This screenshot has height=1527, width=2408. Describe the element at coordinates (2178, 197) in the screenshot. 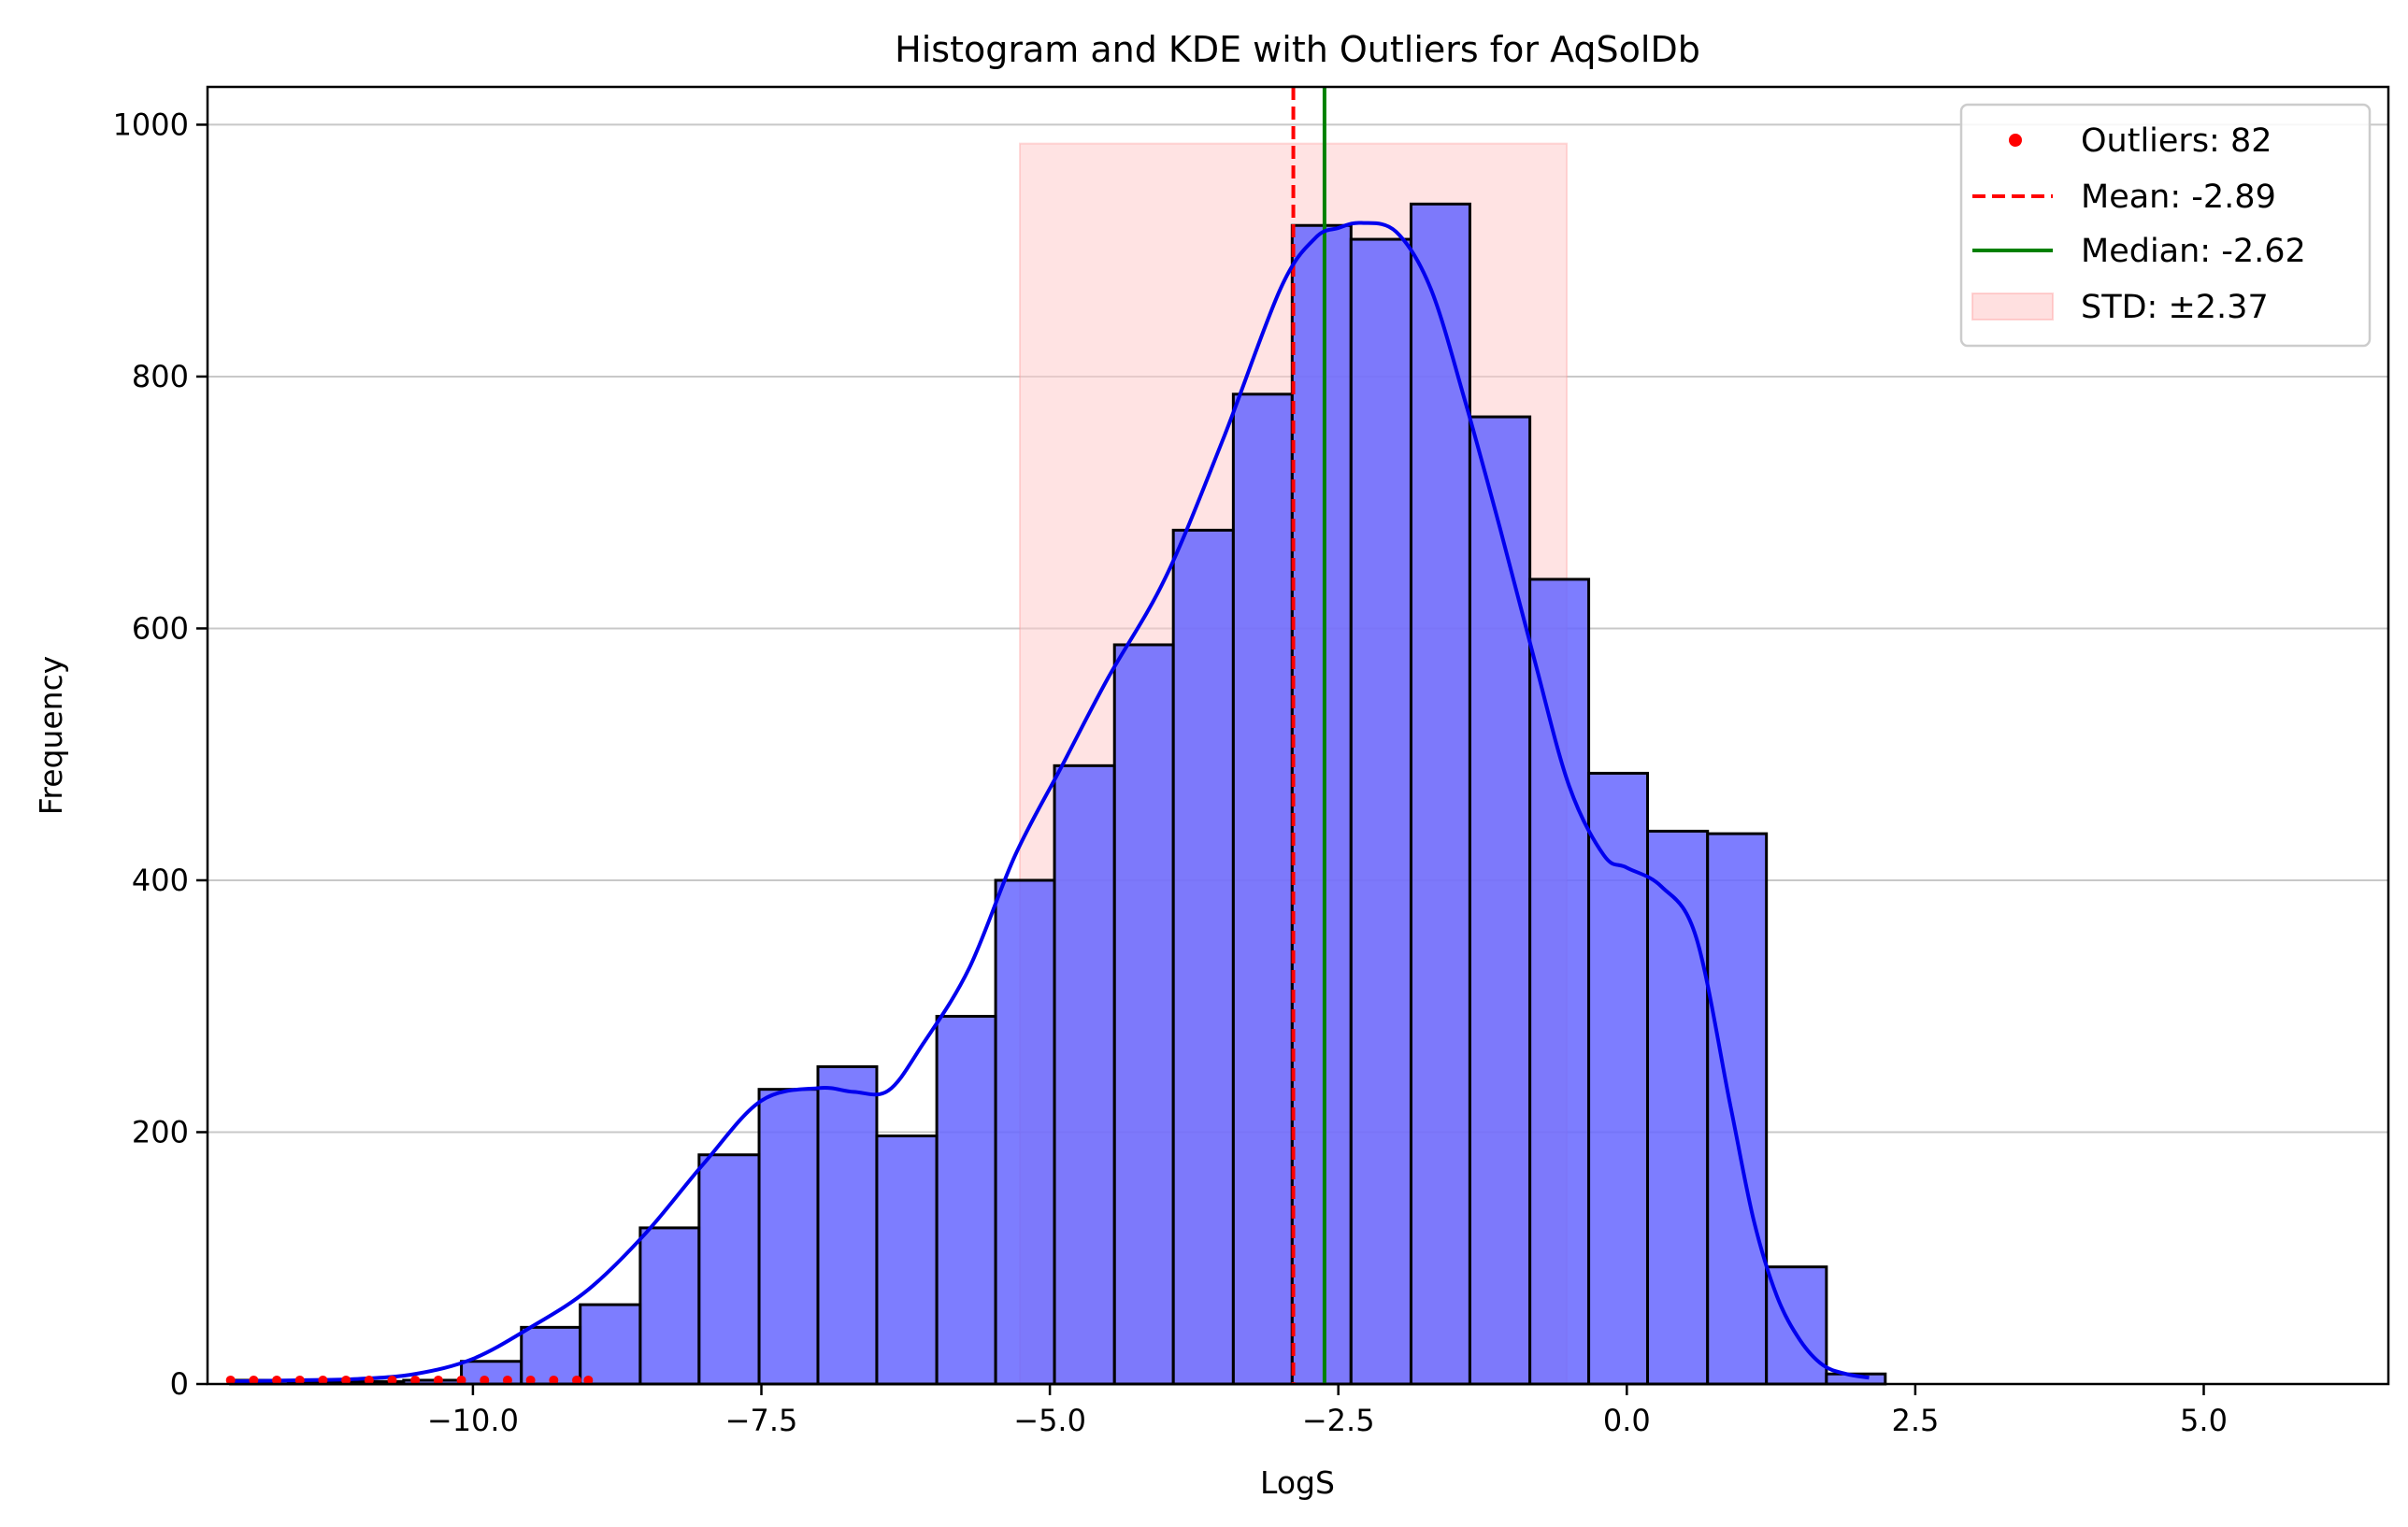

I see `legend-label-1: Mean: -2.89` at that location.